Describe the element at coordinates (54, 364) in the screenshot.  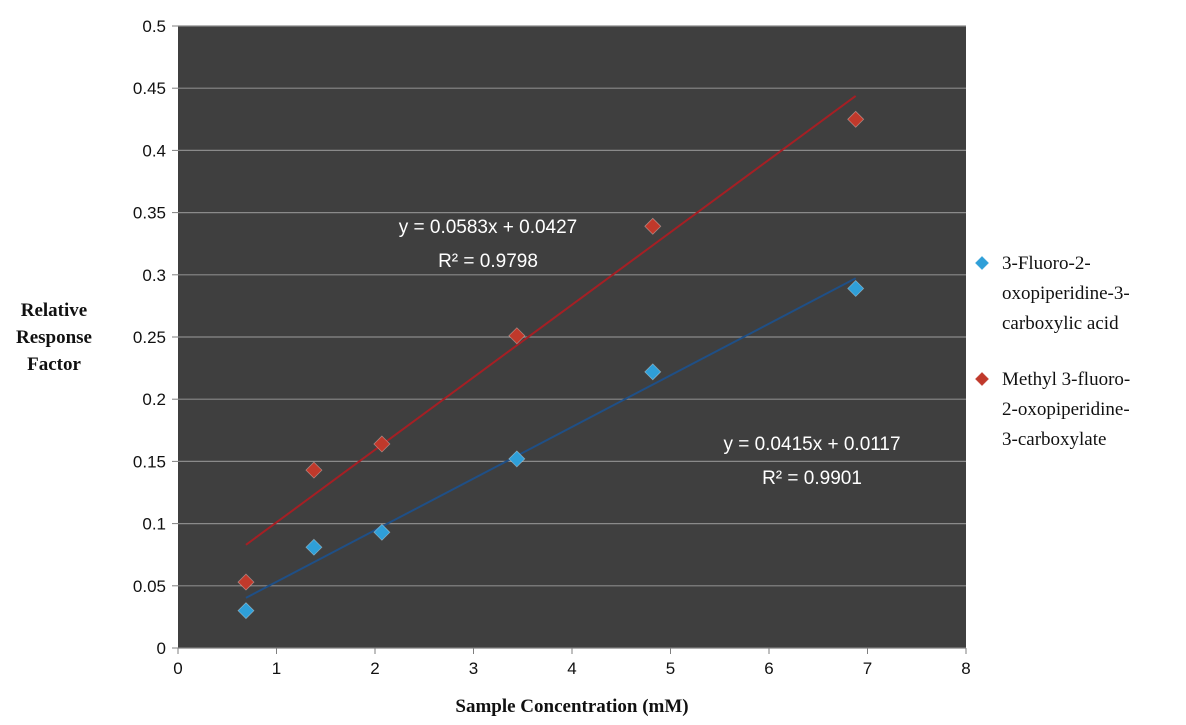
I see `y-axis-title: Factor` at that location.